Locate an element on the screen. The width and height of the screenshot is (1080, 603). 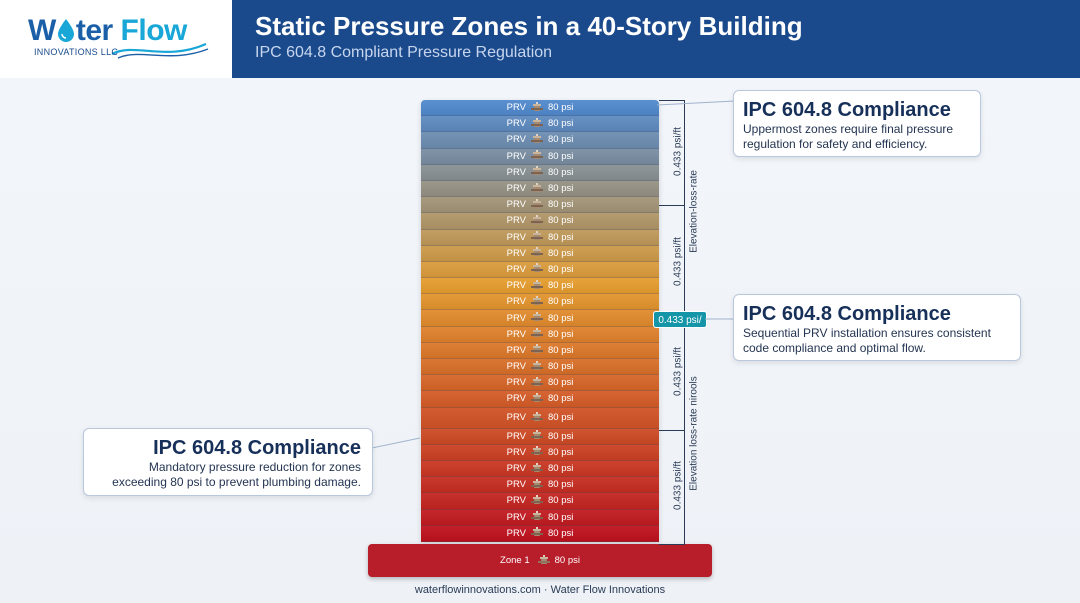
logo-subtitle: INNOVATIONS LLC is located at coordinates (76, 52).